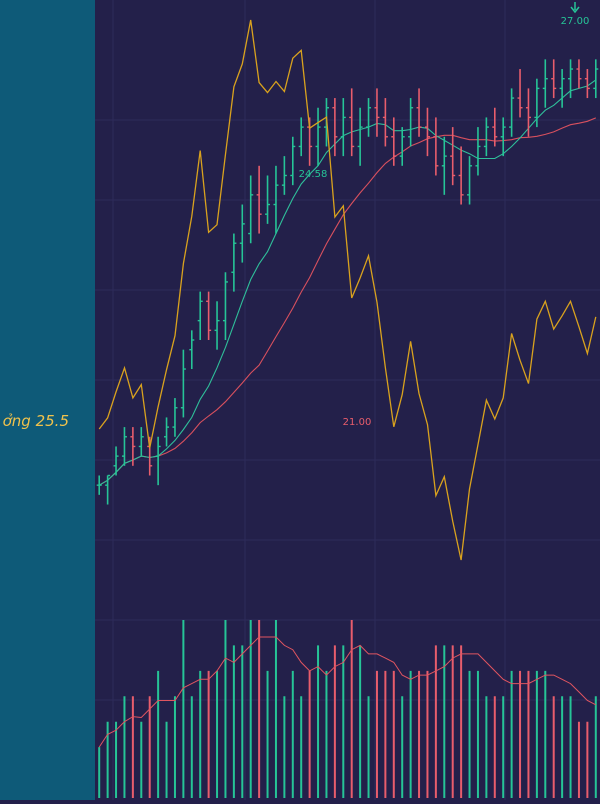 This screenshot has width=600, height=804. What do you see at coordinates (313, 174) in the screenshot?
I see `swing-high-label: 24.58` at bounding box center [313, 174].